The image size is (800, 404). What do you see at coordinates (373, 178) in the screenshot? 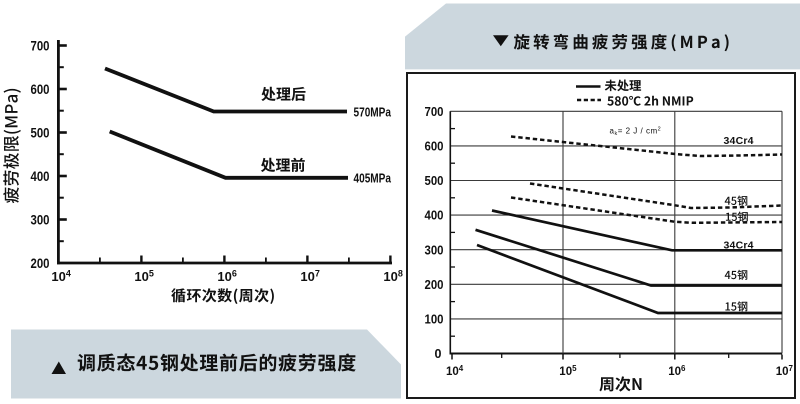
I see `svg-text: 405MPa` at bounding box center [373, 178].